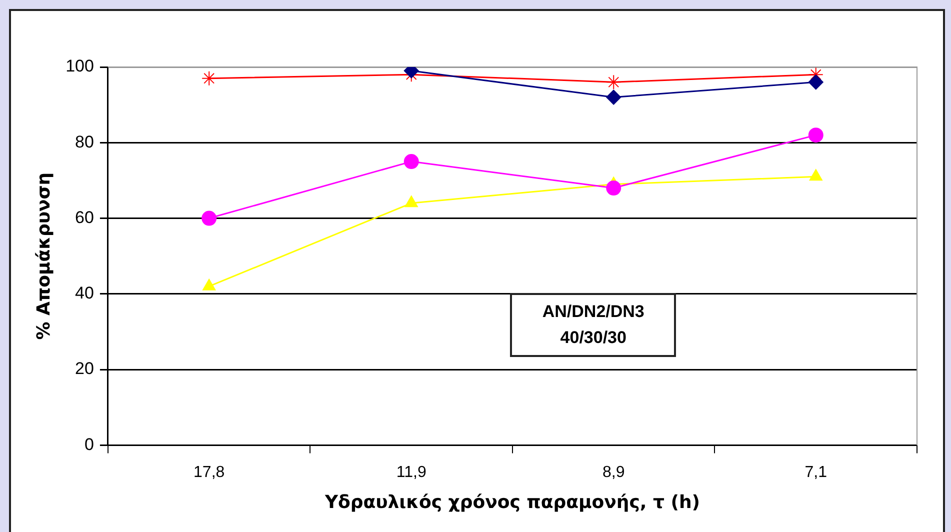 This screenshot has width=951, height=532. What do you see at coordinates (593, 324) in the screenshot?
I see `annotation: AN/DN2/DN3 40/30/30` at bounding box center [593, 324].